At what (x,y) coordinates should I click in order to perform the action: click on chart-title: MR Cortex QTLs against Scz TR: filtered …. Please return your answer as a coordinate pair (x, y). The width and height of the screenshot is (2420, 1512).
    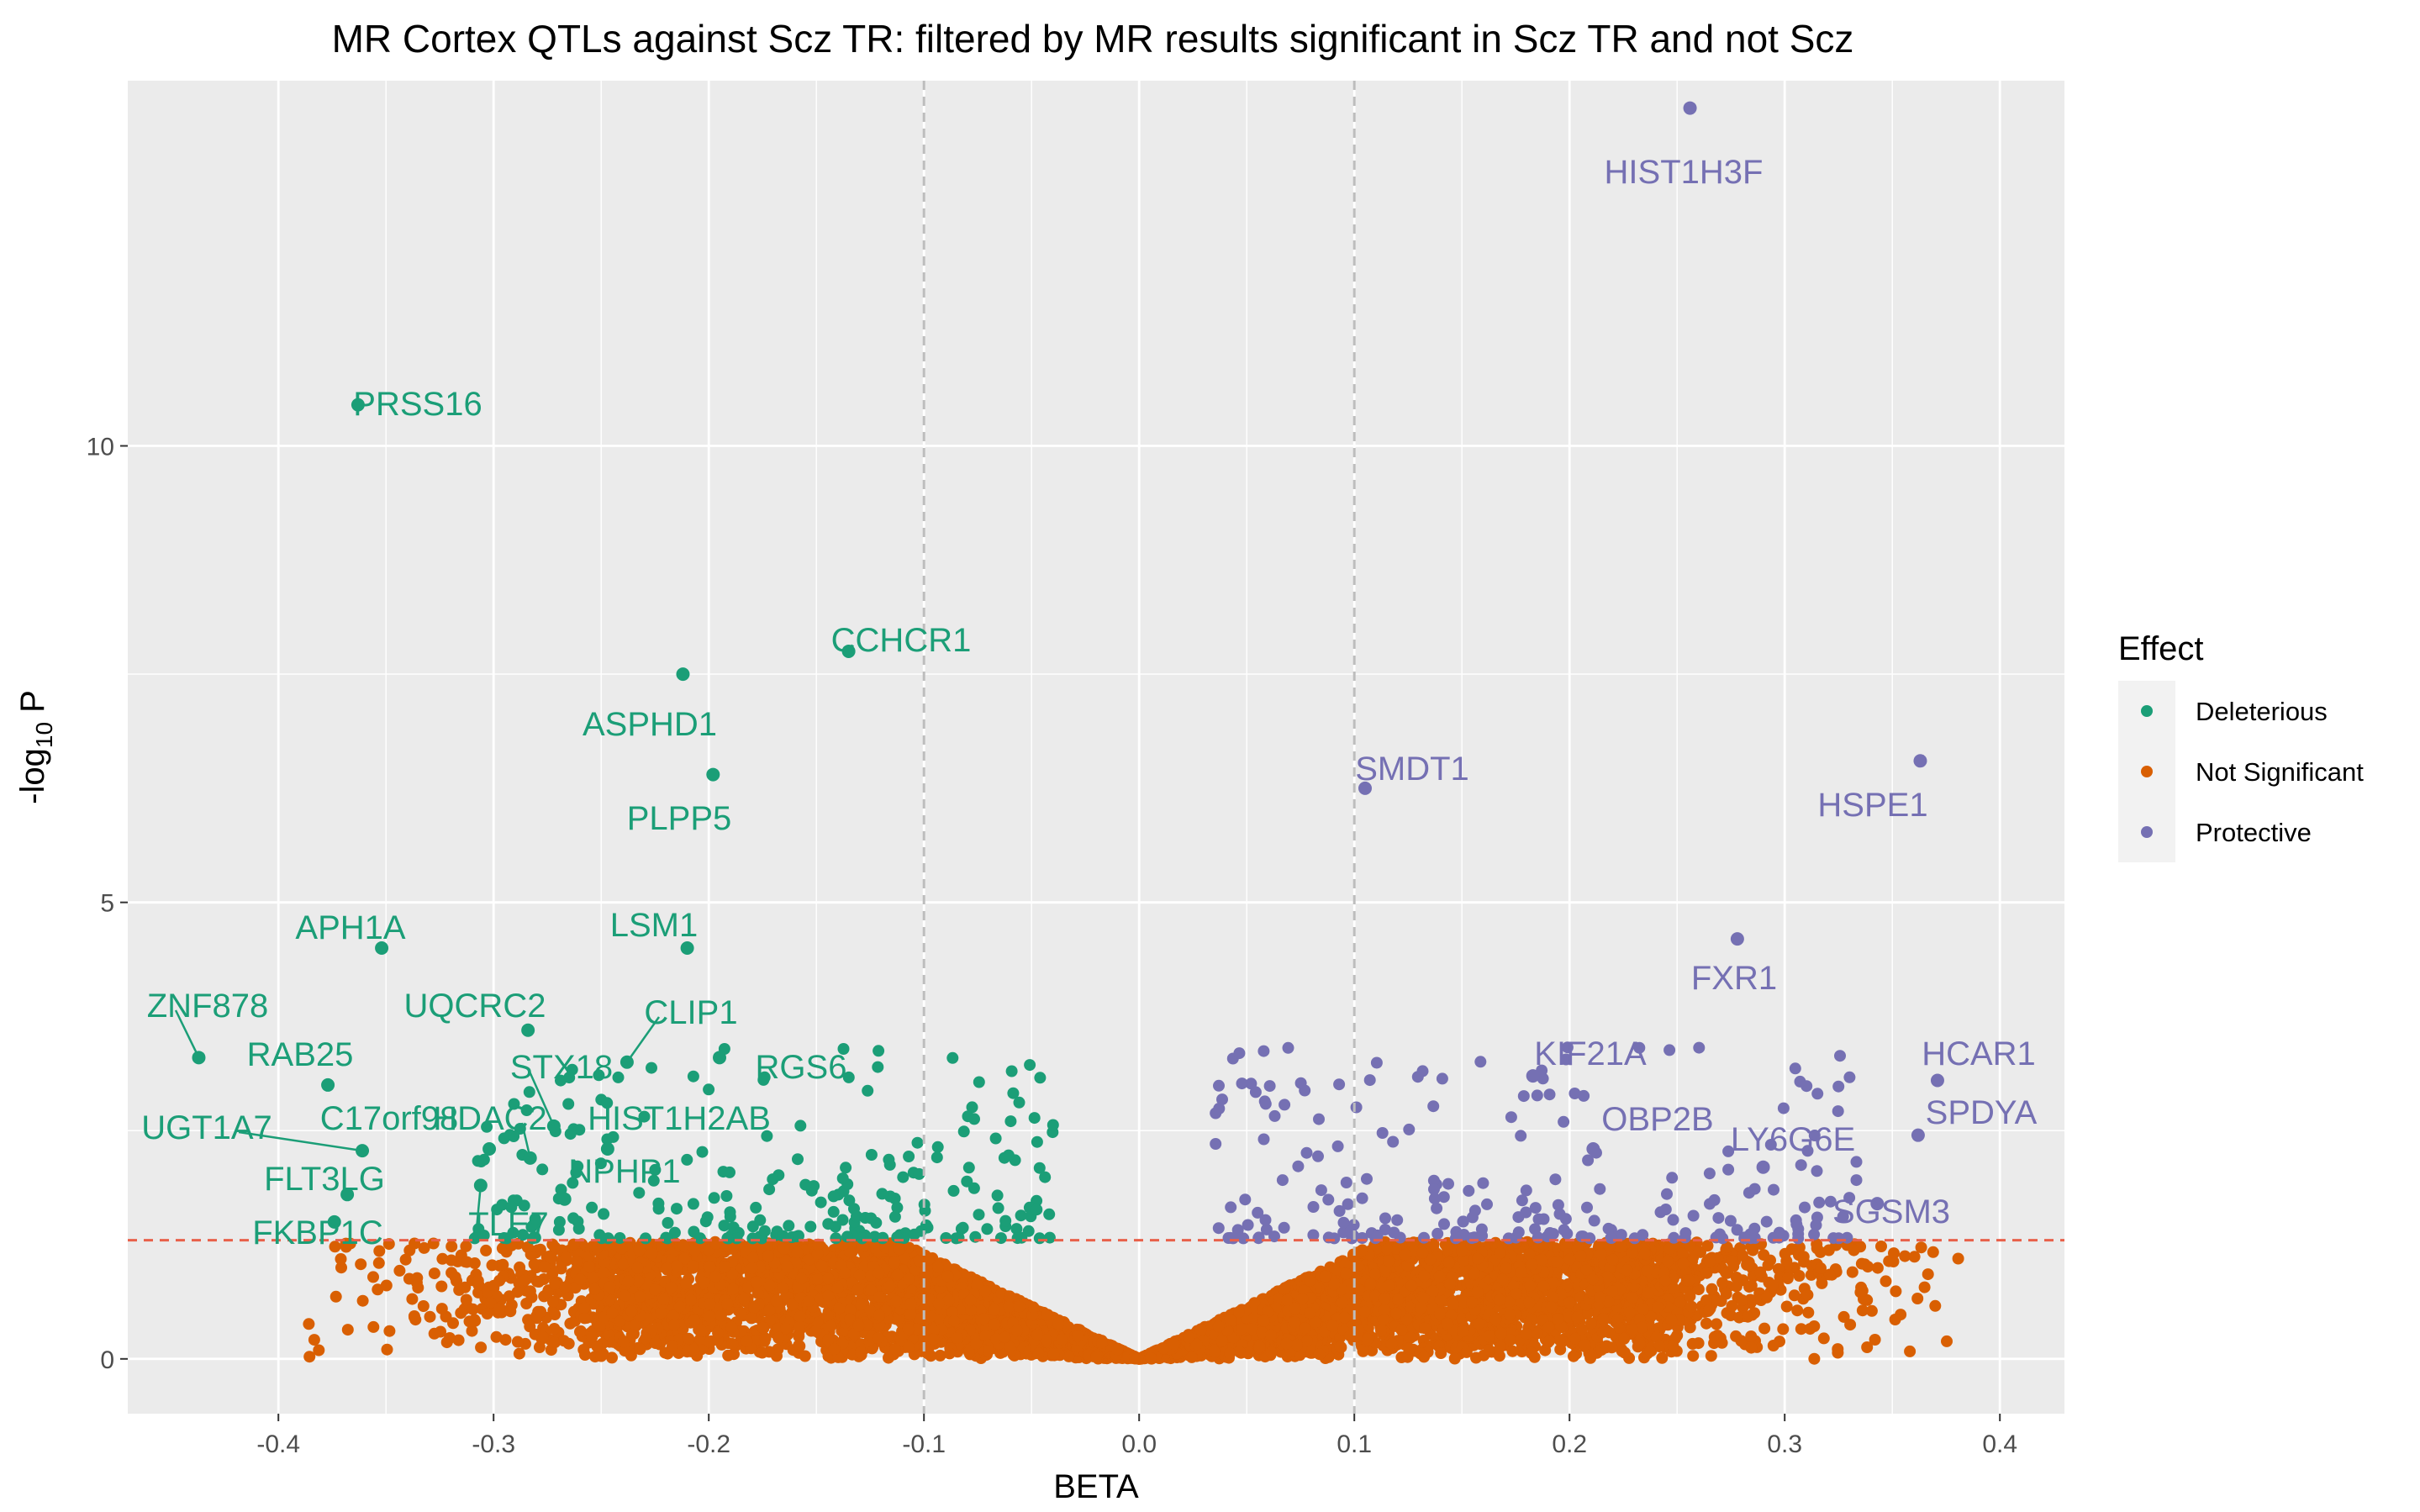
    Looking at the image, I should click on (1093, 39).